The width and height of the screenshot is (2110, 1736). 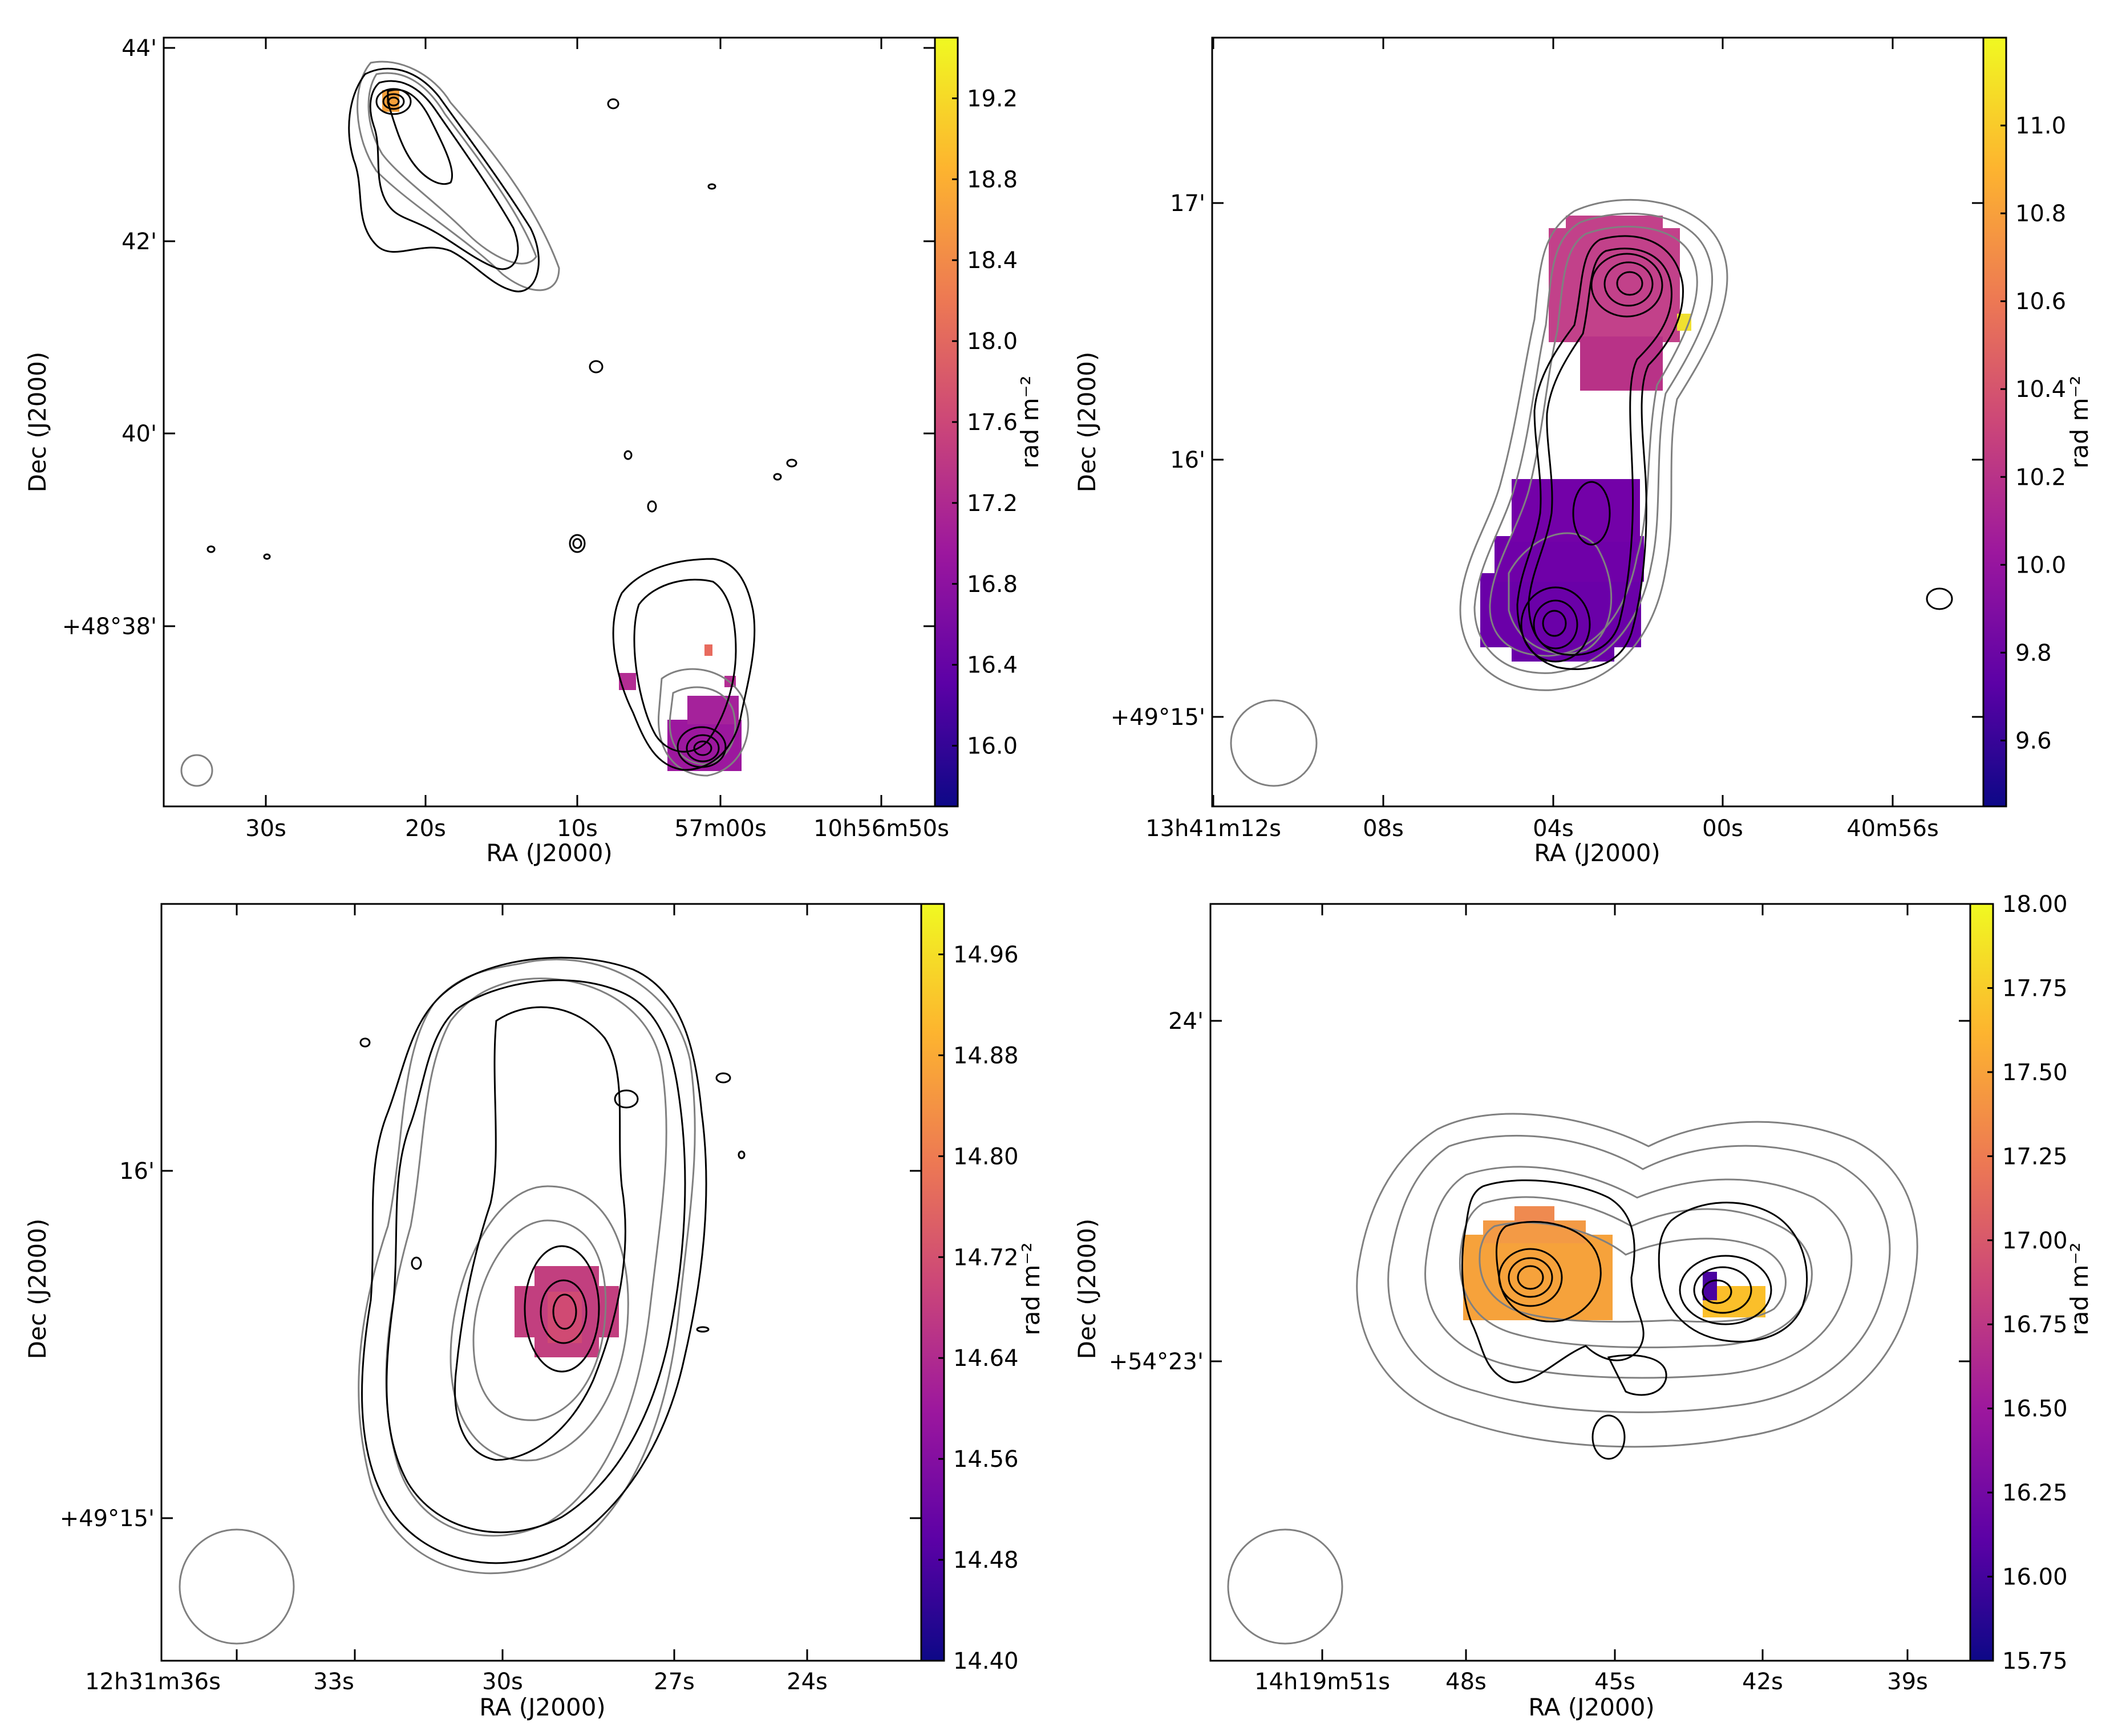 I want to click on rm-pixels-west-c, so click(x=1534, y=1214).